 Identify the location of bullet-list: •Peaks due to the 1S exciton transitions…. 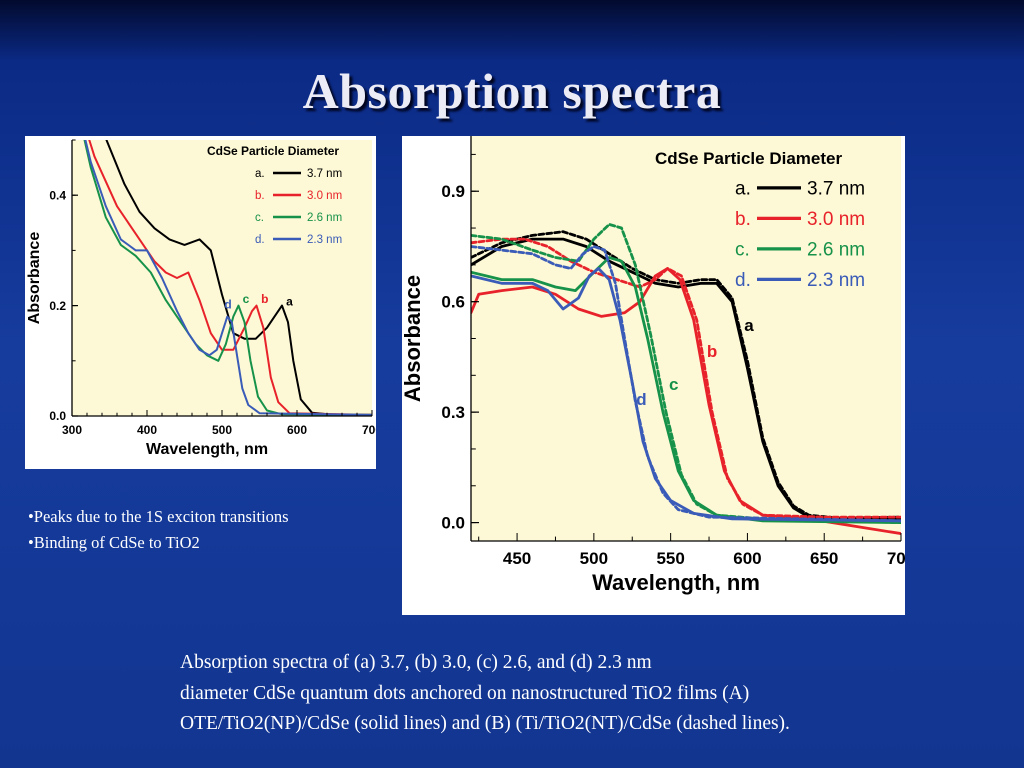
(158, 530).